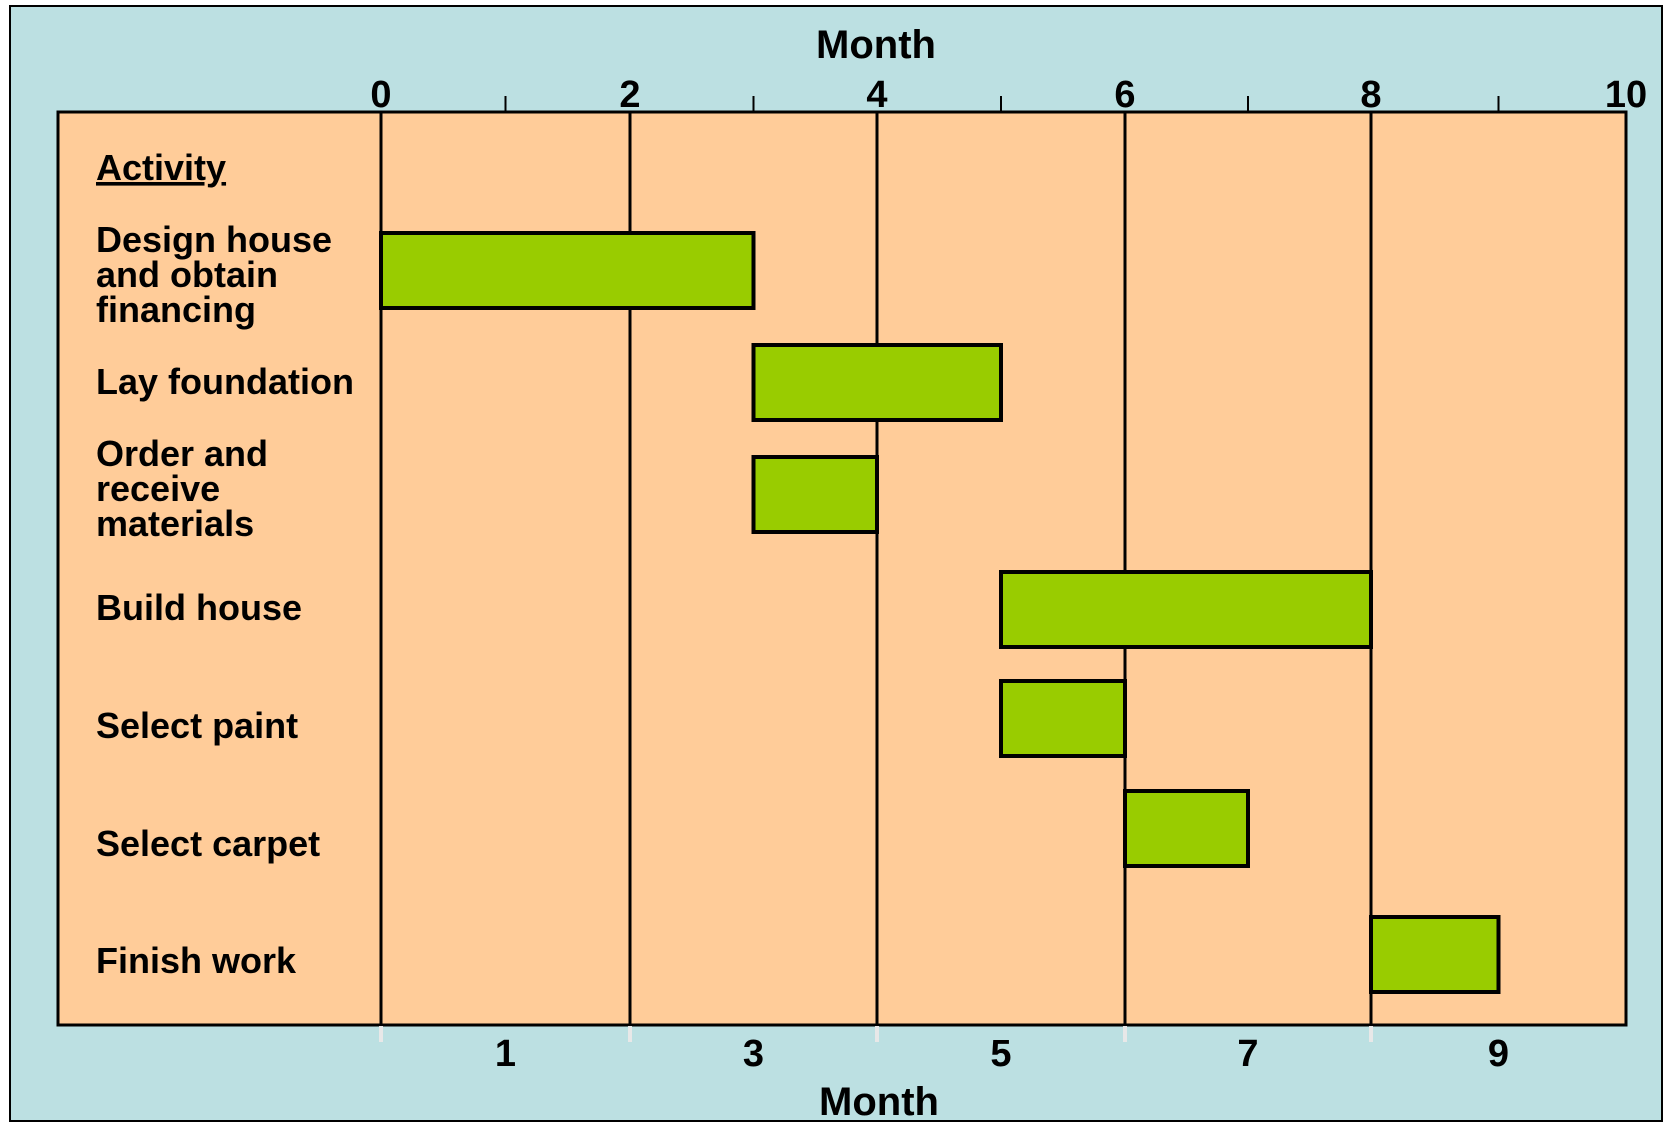  What do you see at coordinates (380, 95) in the screenshot?
I see `top-tick-label: 0` at bounding box center [380, 95].